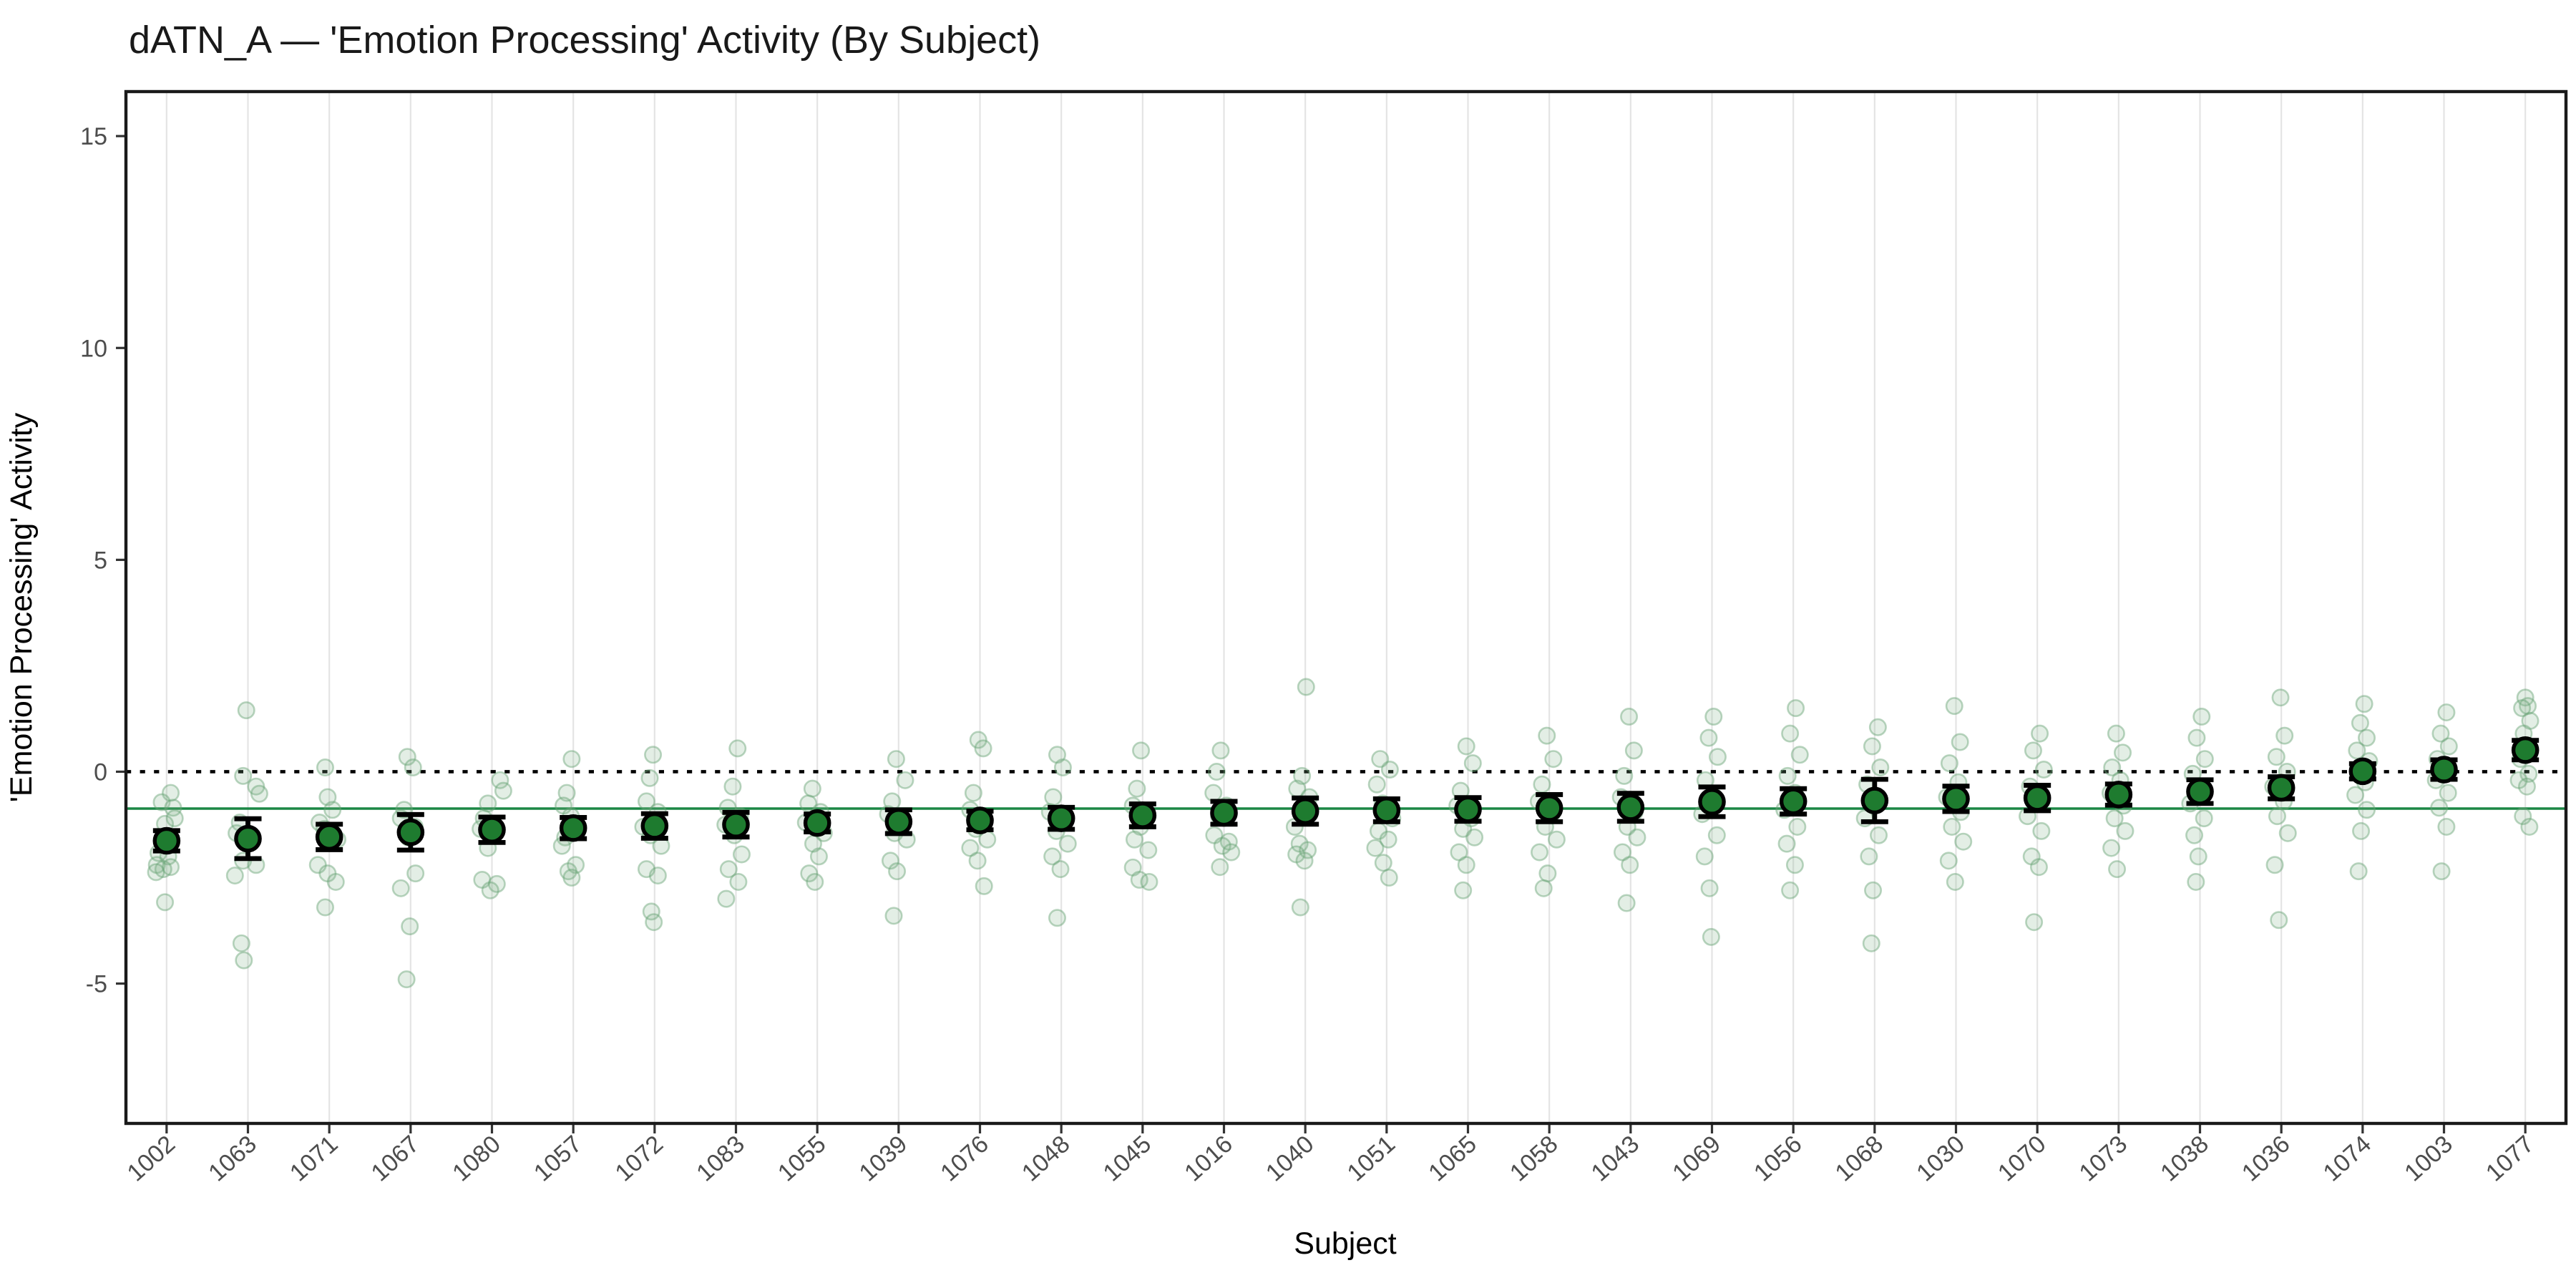  I want to click on x-tick-label: 1073, so click(2103, 1159).